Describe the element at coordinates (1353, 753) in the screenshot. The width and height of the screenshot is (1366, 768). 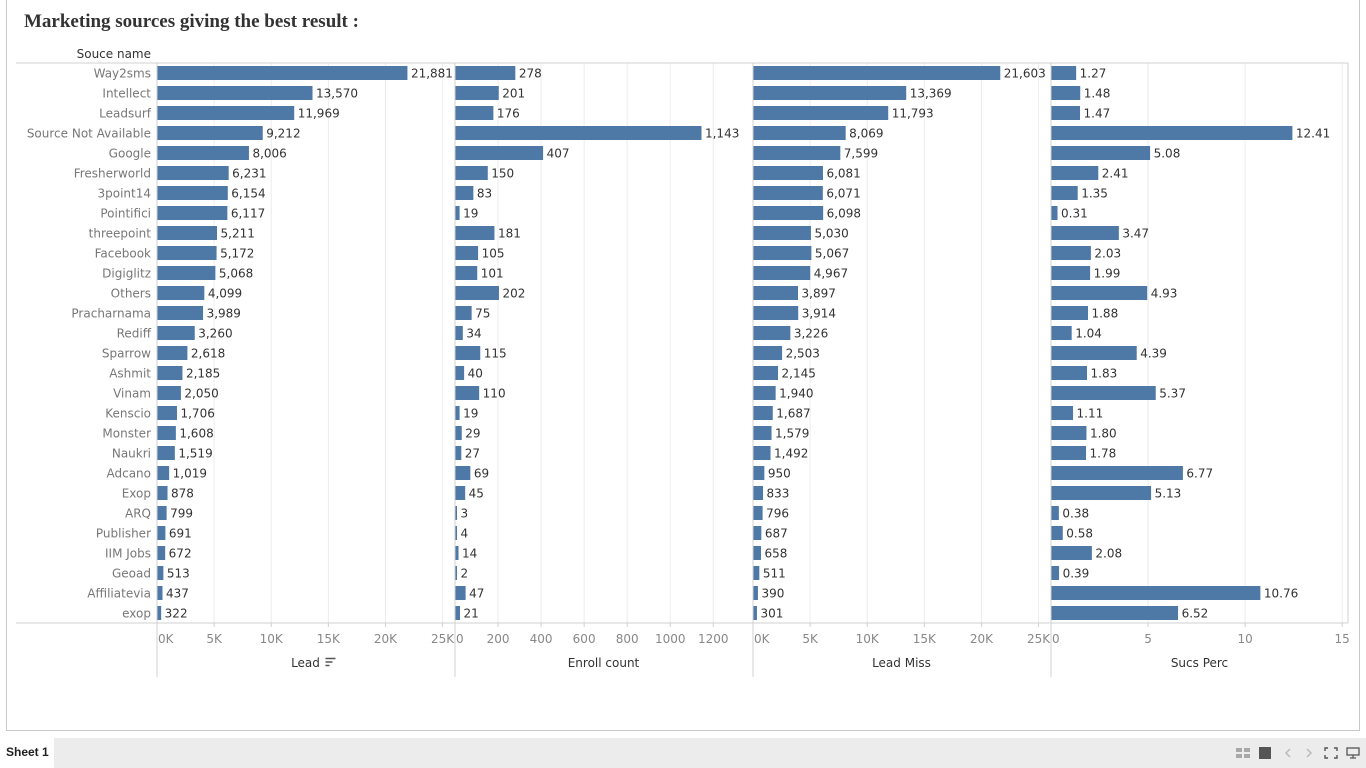
I see `presentation-icon` at that location.